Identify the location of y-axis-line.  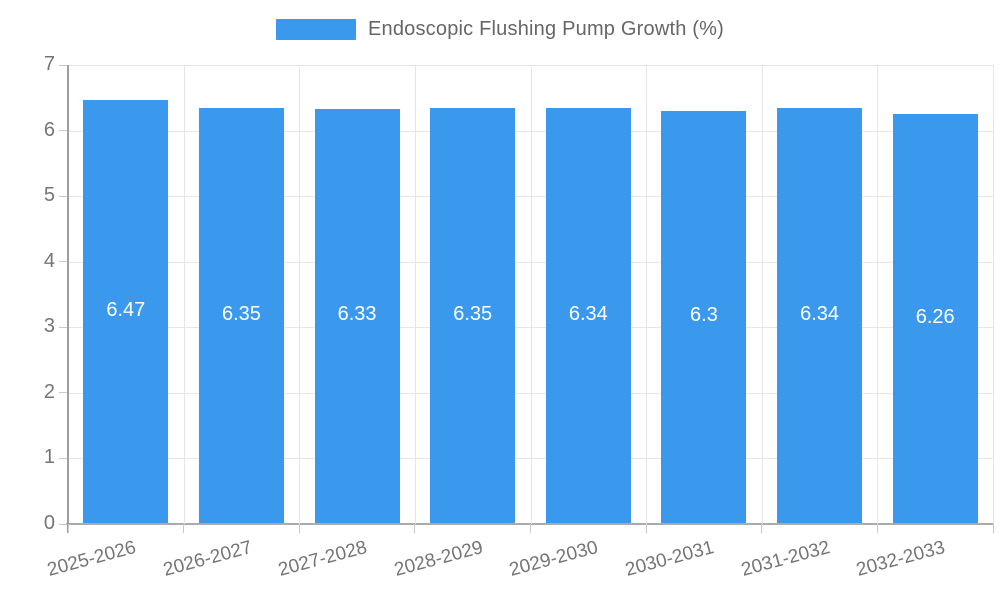
(68, 299).